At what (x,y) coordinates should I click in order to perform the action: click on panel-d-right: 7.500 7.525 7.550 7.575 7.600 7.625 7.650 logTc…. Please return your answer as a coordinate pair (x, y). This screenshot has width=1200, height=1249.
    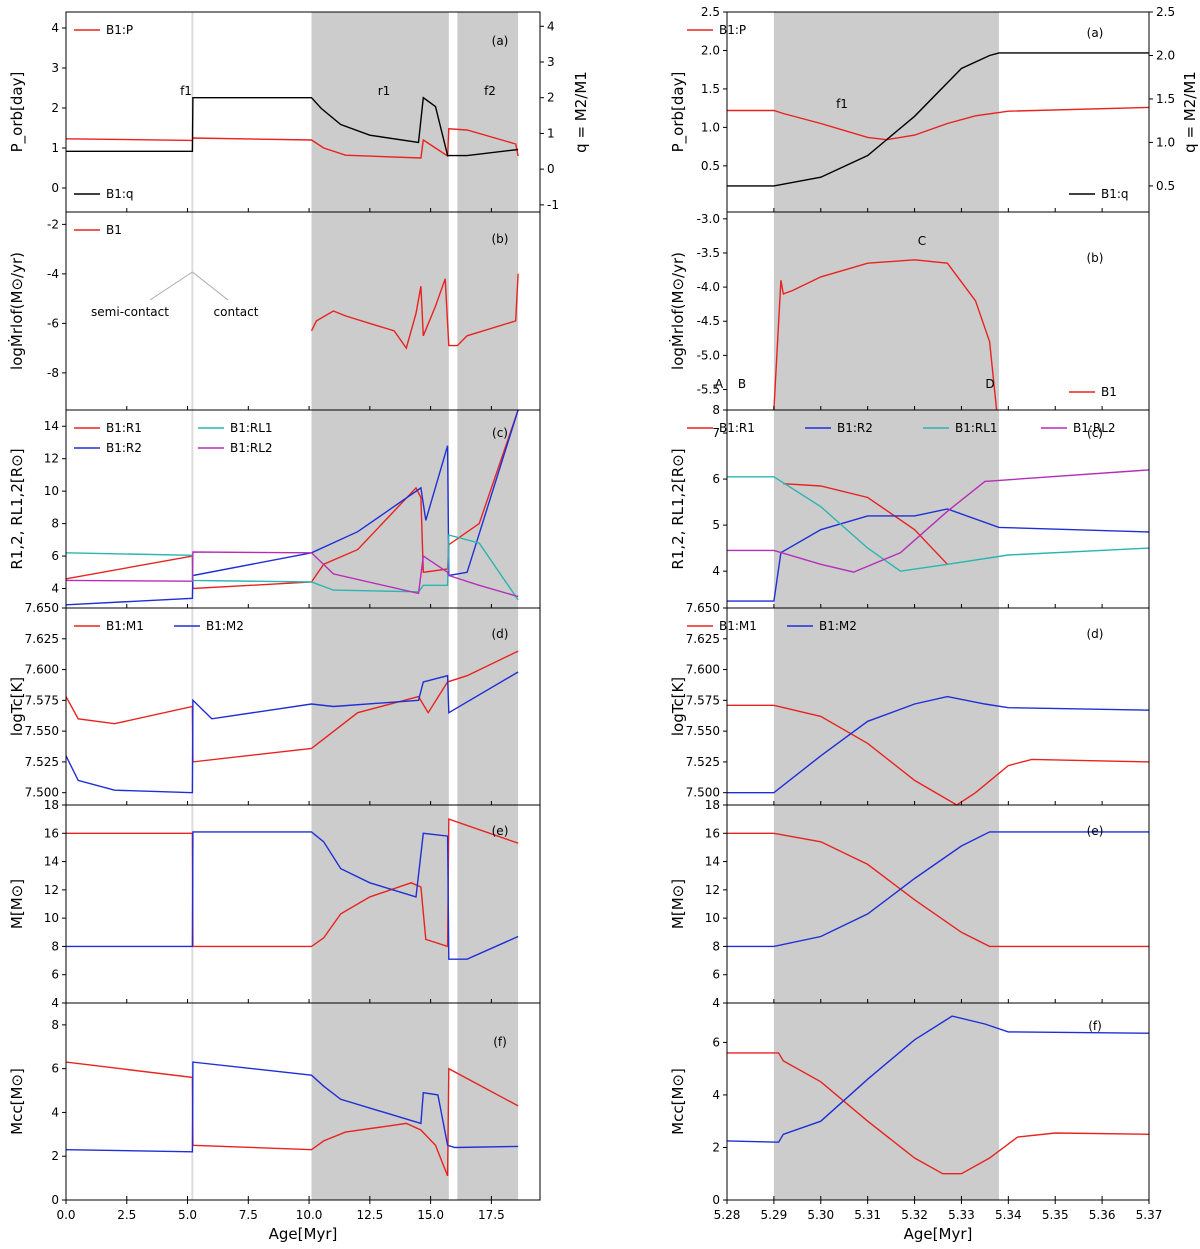
    Looking at the image, I should click on (909, 703).